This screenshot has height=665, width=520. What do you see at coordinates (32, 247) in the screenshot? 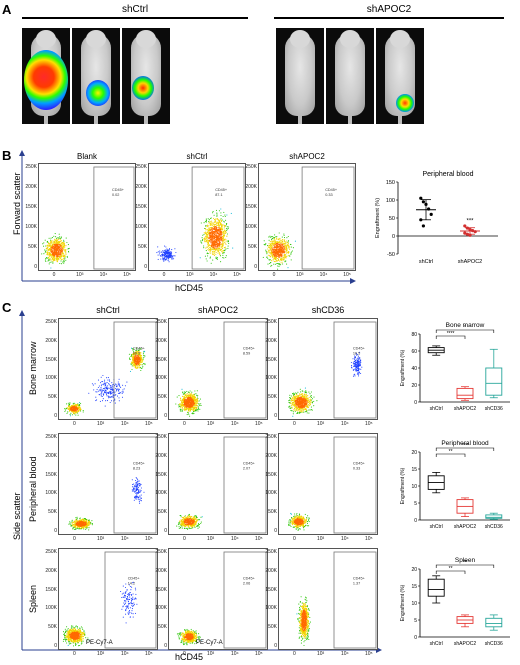
I see `y-tick-label: 50K` at bounding box center [32, 247].